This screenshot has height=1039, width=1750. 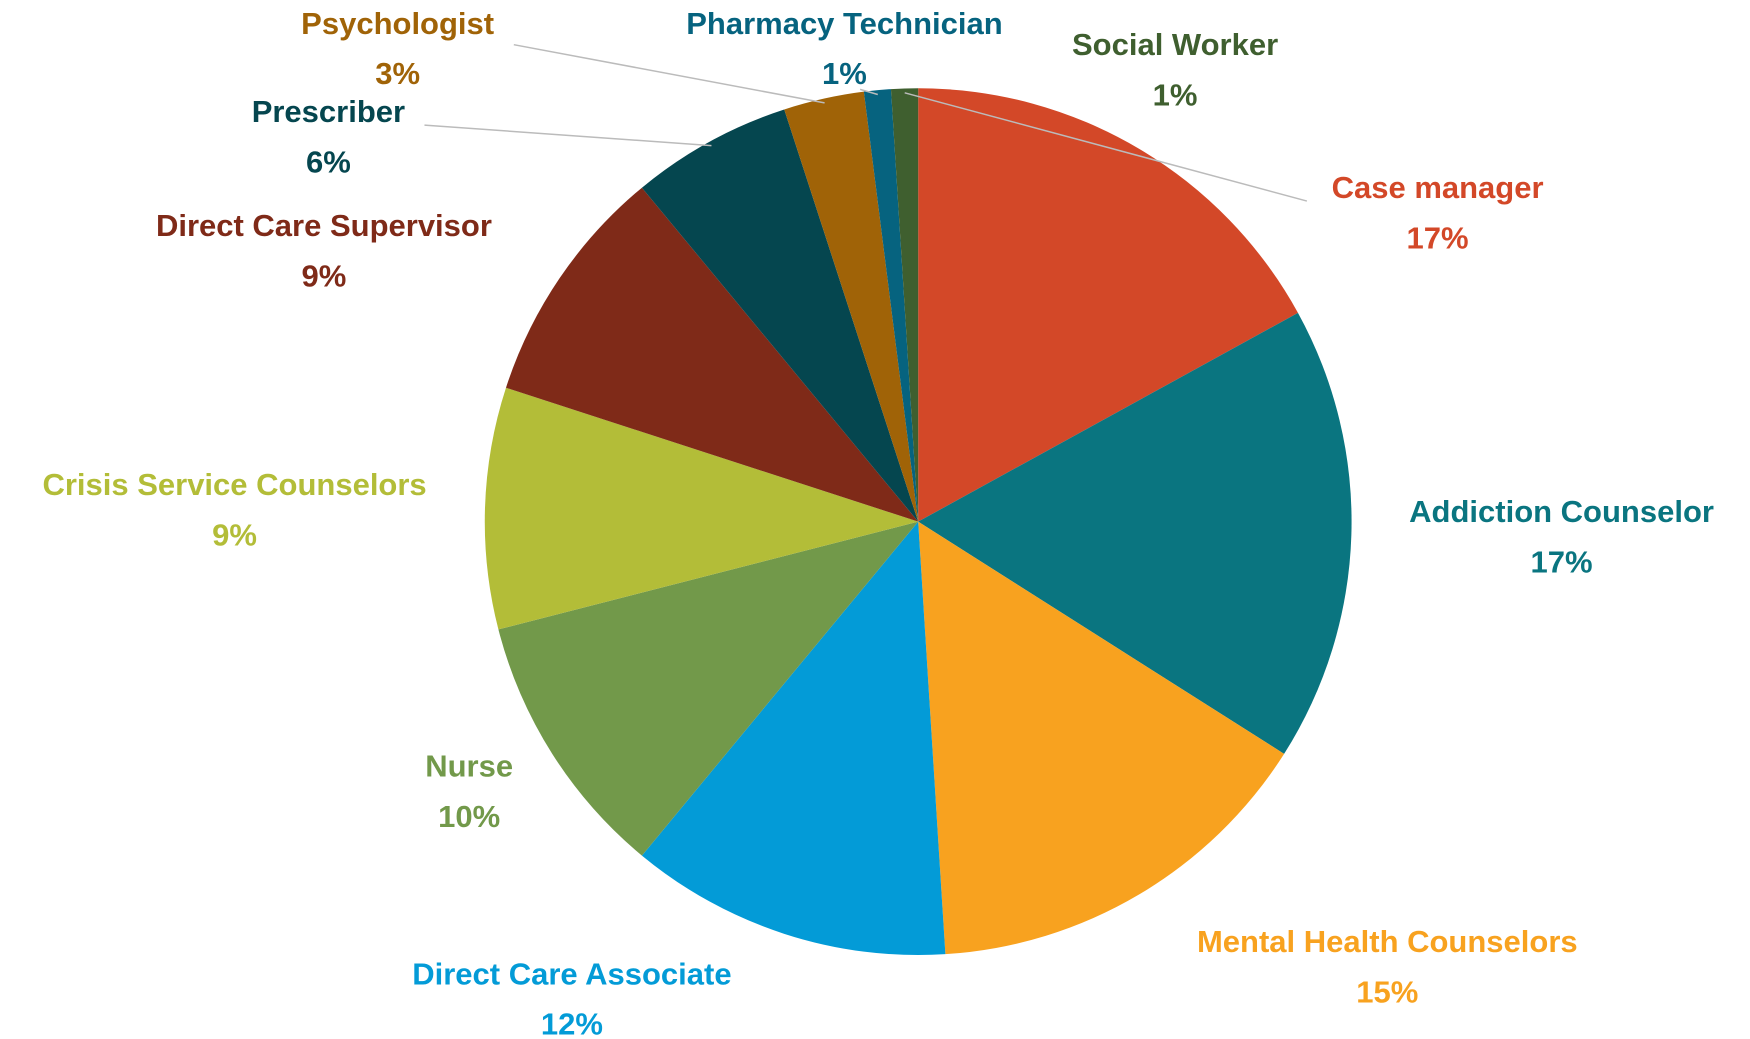 What do you see at coordinates (1175, 44) in the screenshot?
I see `slice-label: Social Worker` at bounding box center [1175, 44].